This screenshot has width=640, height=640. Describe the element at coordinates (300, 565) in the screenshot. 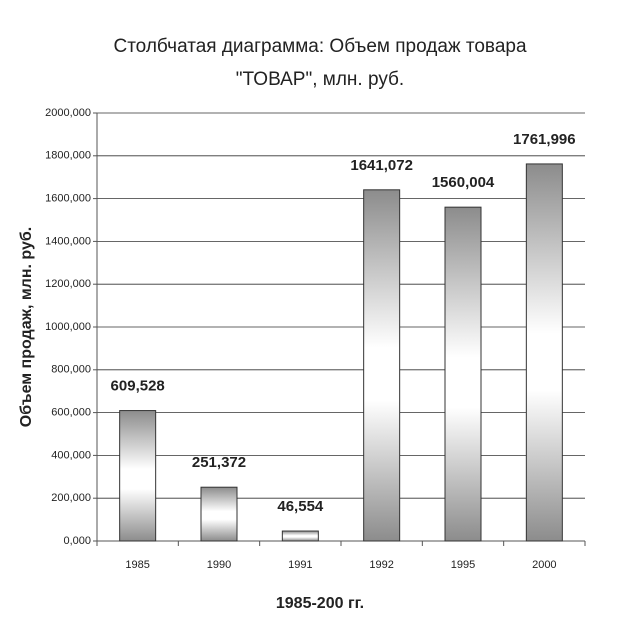

I see `x-tick-label: 1991` at that location.